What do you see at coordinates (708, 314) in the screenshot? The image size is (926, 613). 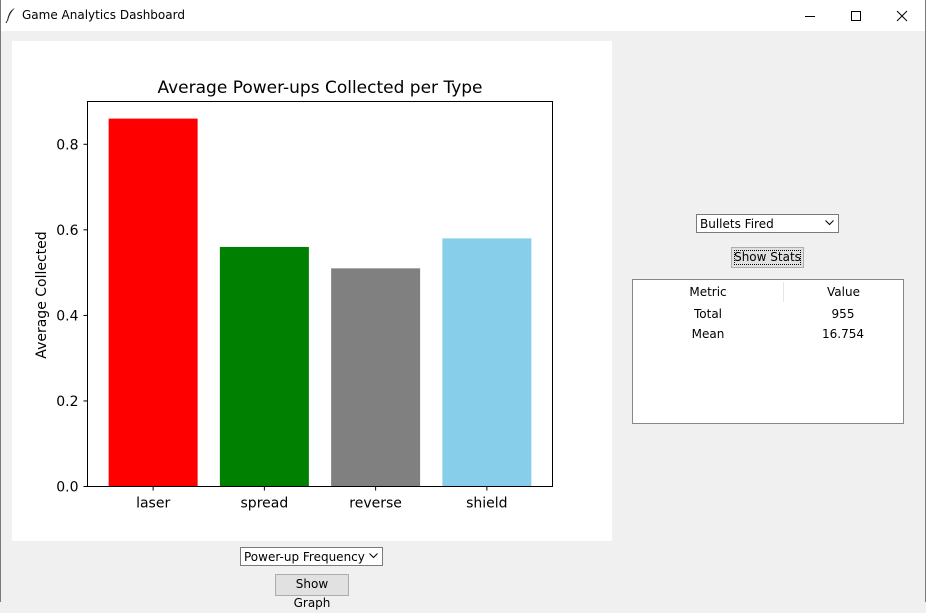 I see `metric-cell: Total` at bounding box center [708, 314].